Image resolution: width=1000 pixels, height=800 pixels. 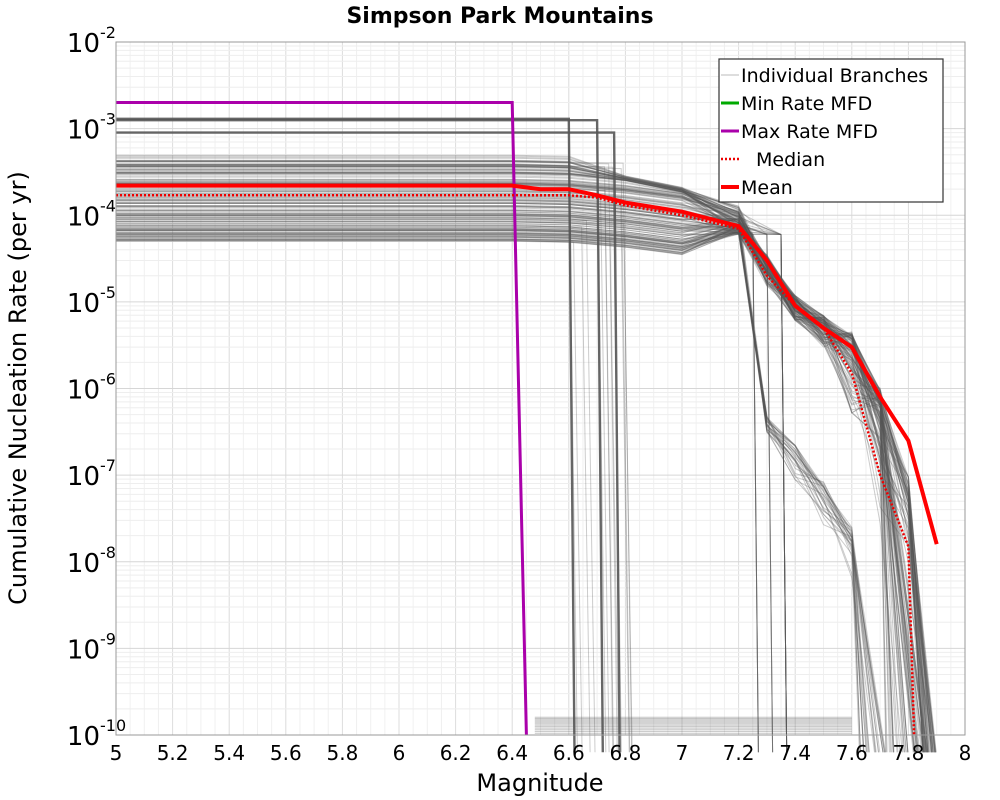 What do you see at coordinates (795, 753) in the screenshot?
I see `x-tick-label: 7.4` at bounding box center [795, 753].